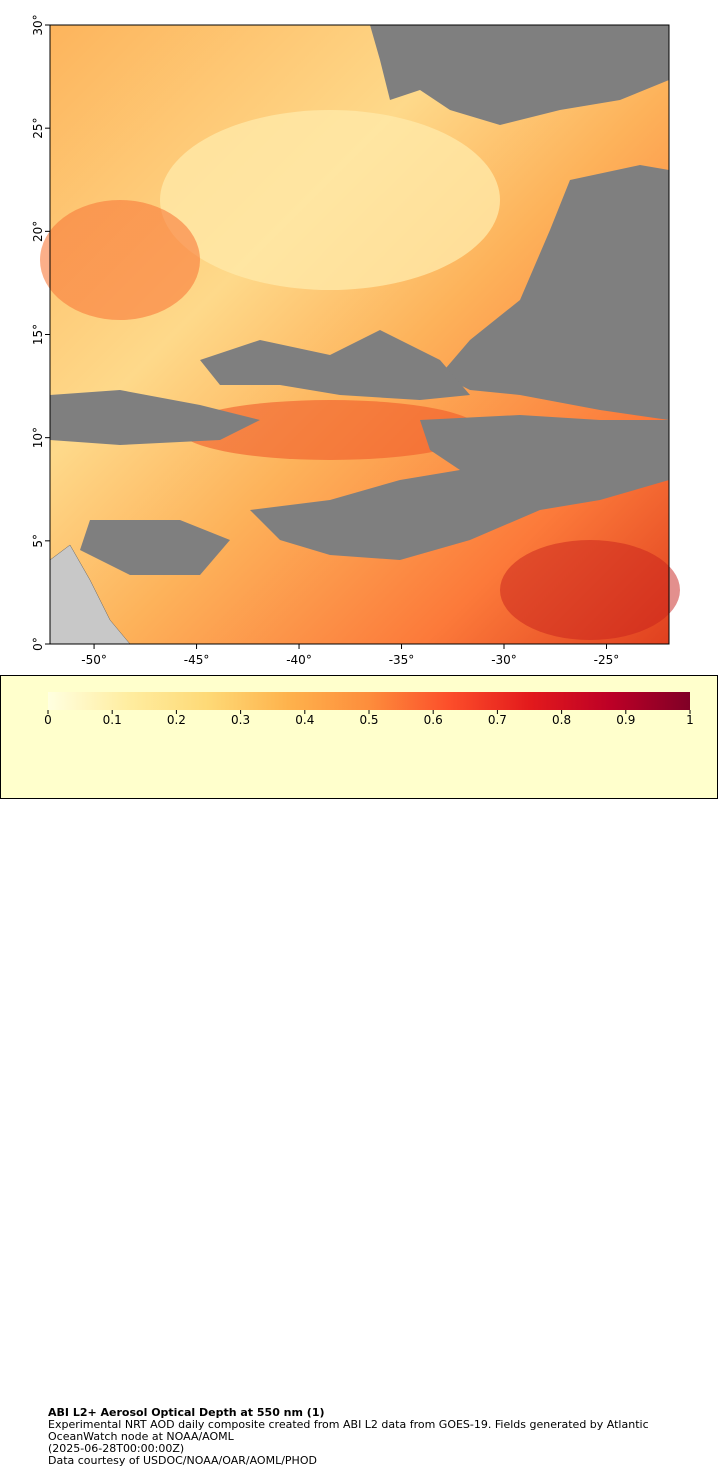  Describe the element at coordinates (48, 720) in the screenshot. I see `colorbar-tick-label: 0` at that location.